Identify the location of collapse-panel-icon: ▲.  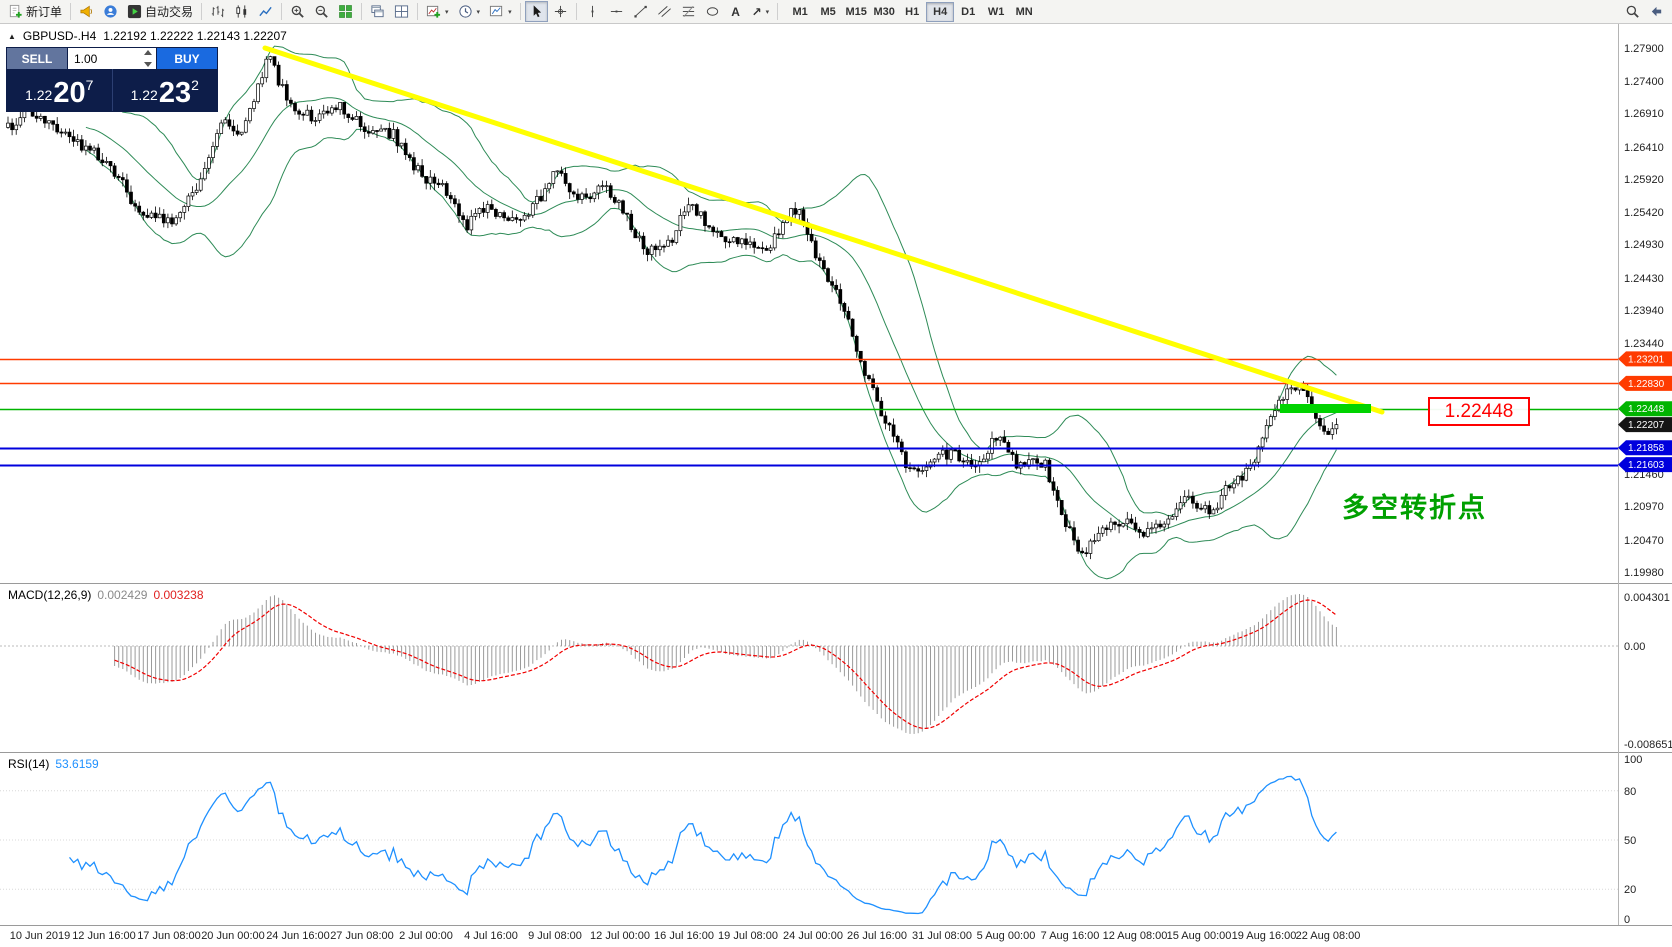
(12, 36).